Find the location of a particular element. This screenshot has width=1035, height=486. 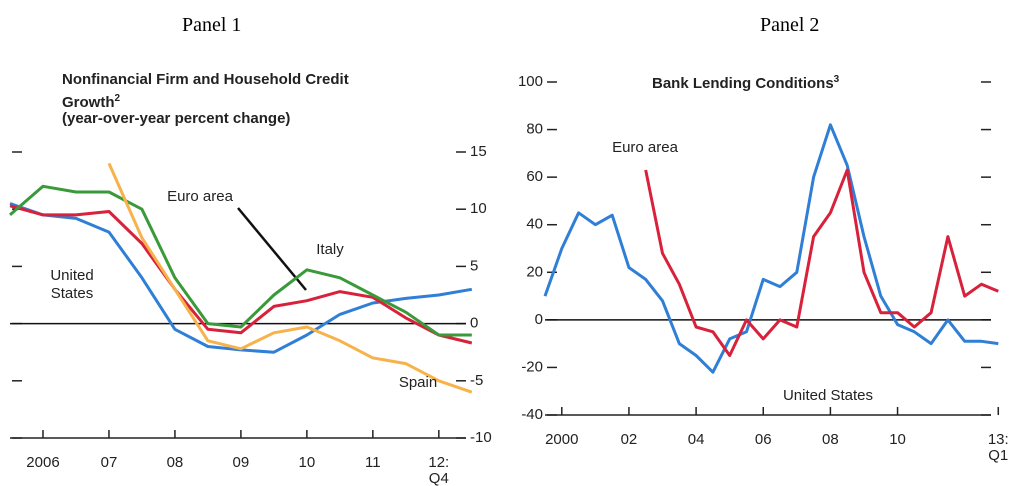

y-tick-label: 100 is located at coordinates (530, 81).